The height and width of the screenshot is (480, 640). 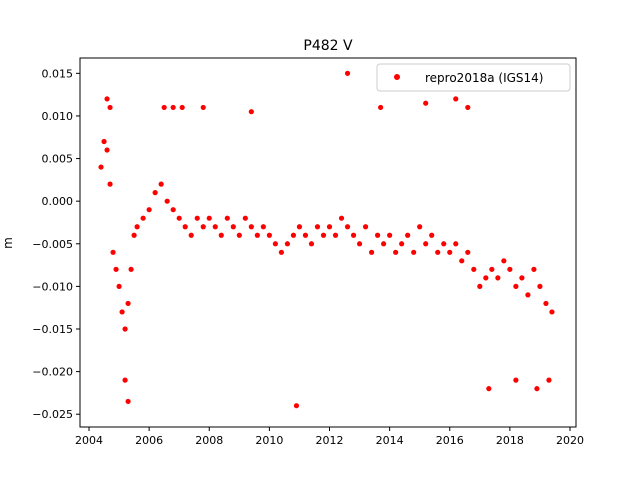 I want to click on y-tick-label: 0.005, so click(x=58, y=159).